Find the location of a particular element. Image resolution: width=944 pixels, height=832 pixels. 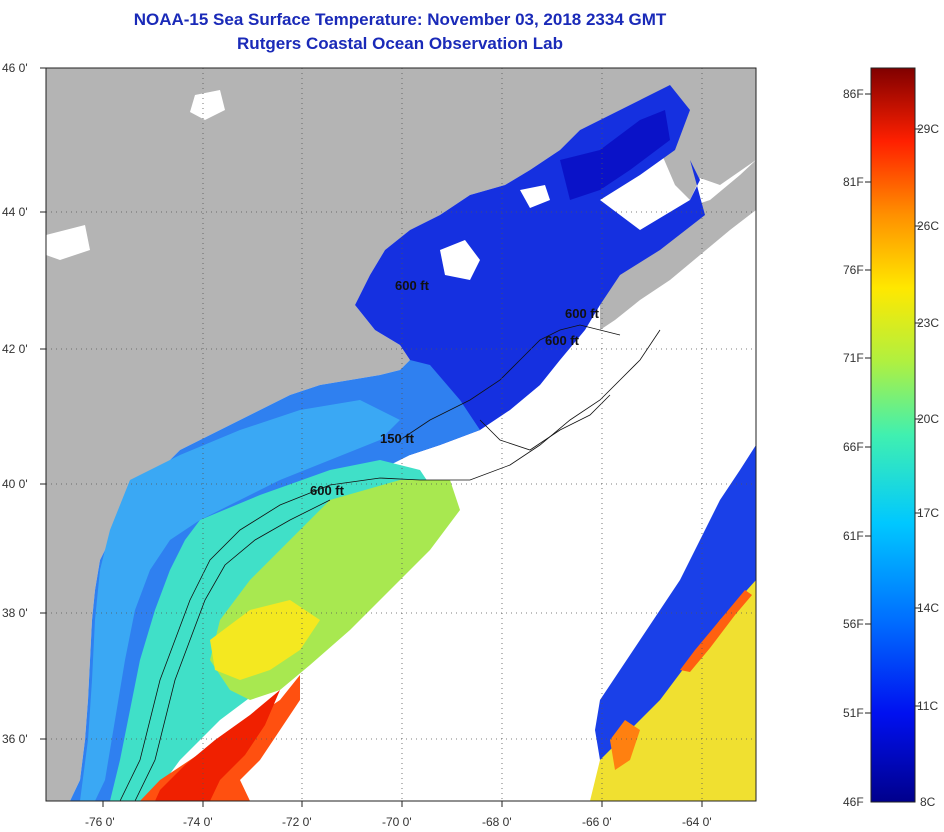

land-nova-scotia is located at coordinates (678, 245).